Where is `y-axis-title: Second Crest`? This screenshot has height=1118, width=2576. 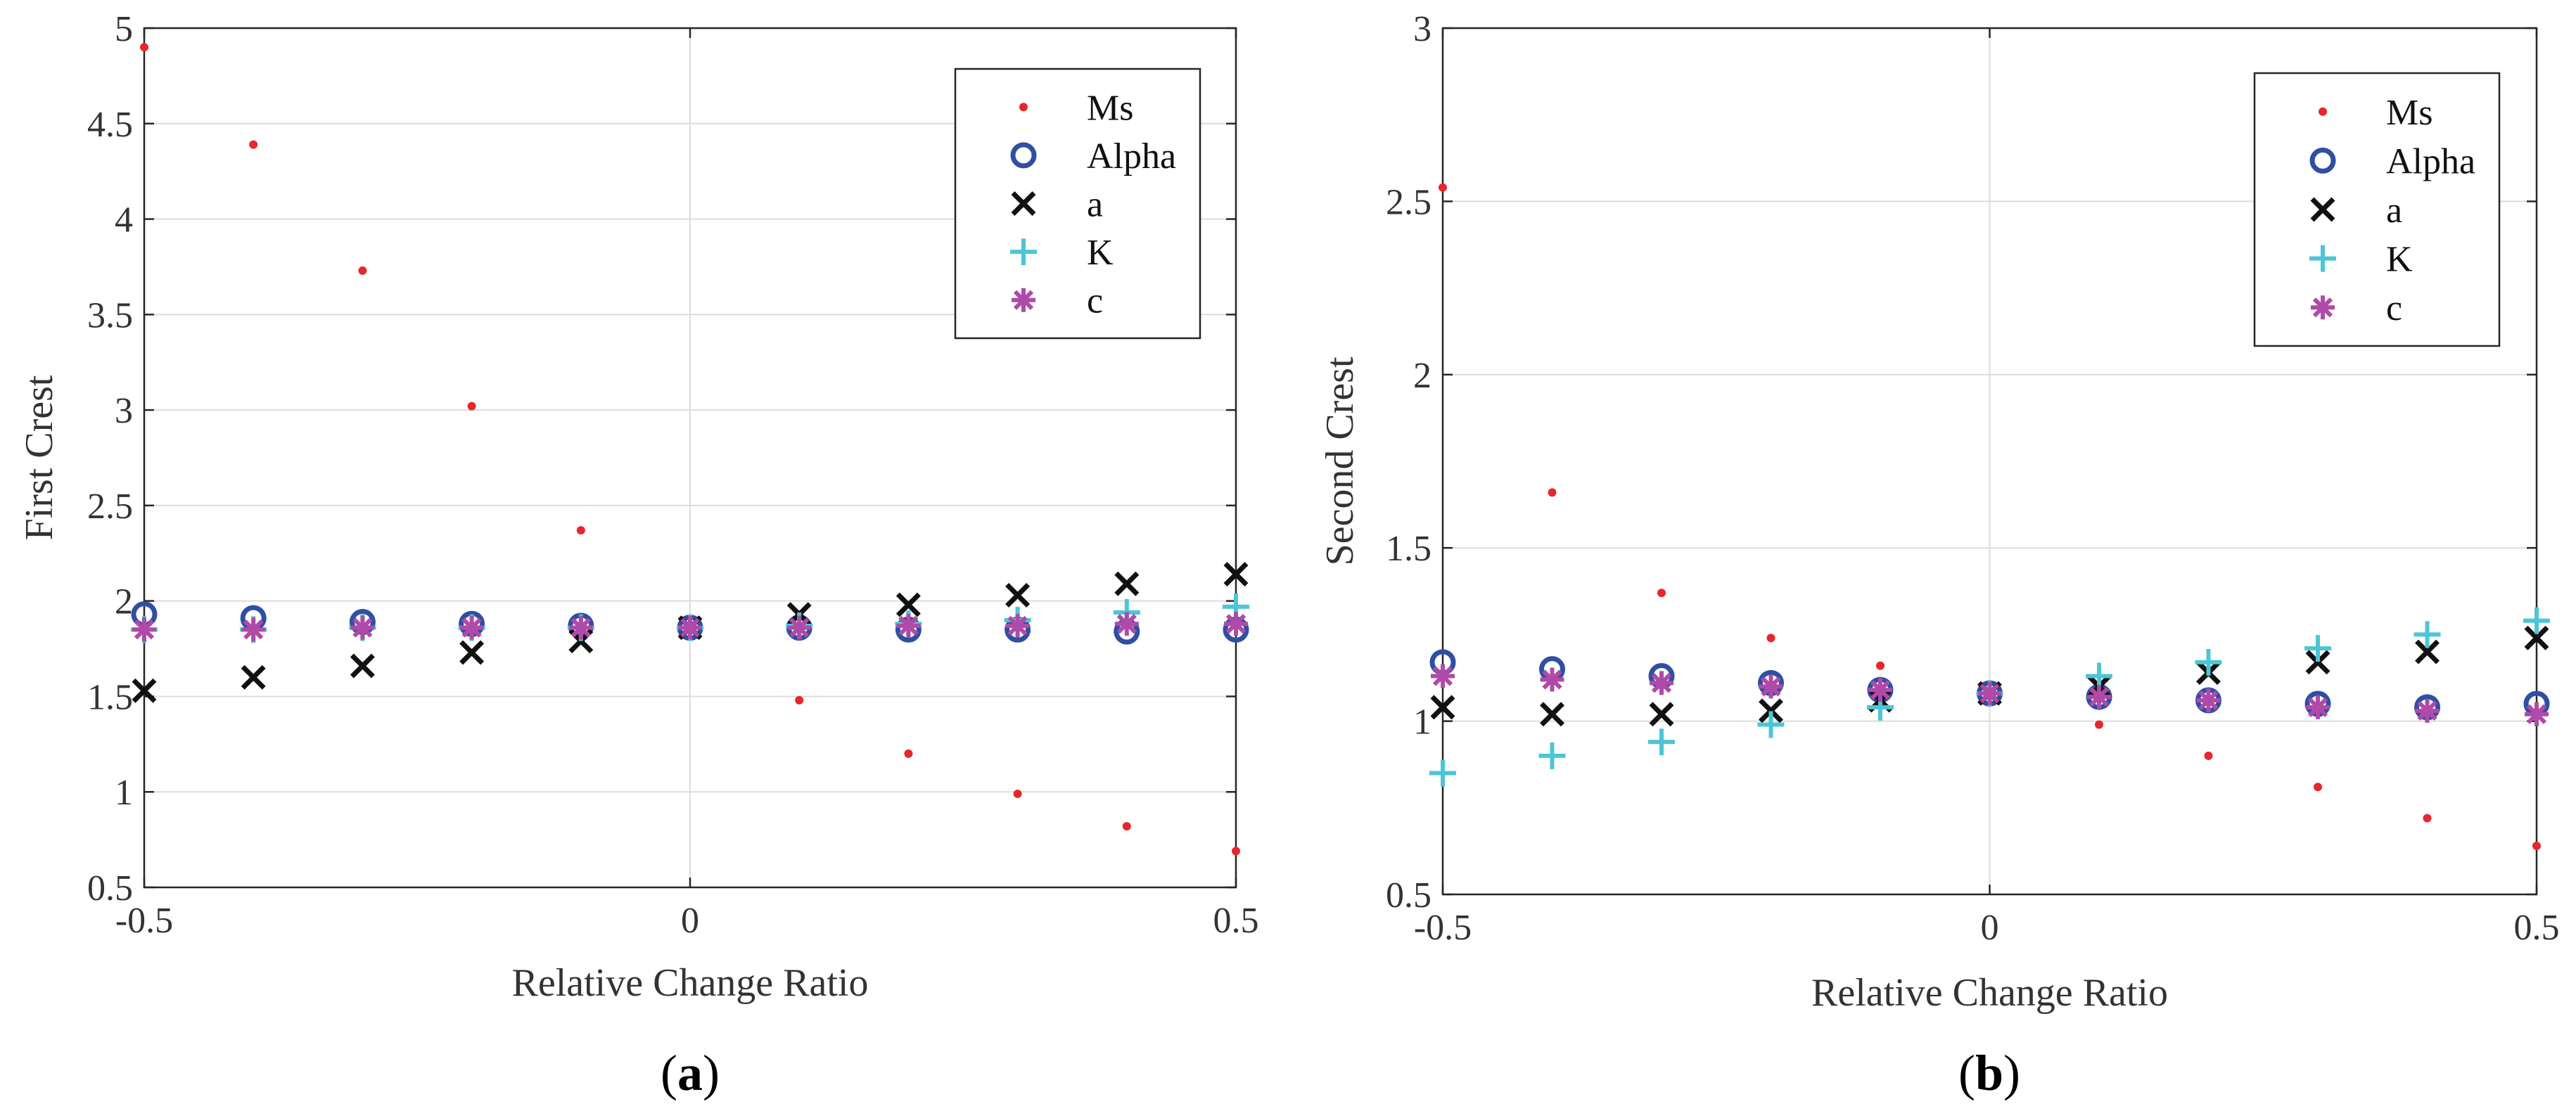 y-axis-title: Second Crest is located at coordinates (1340, 461).